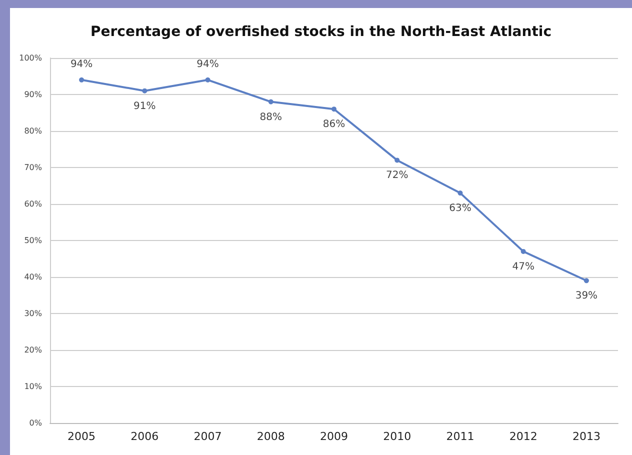 Image resolution: width=632 pixels, height=455 pixels. Describe the element at coordinates (270, 436) in the screenshot. I see `x-tick-label: 2008` at that location.